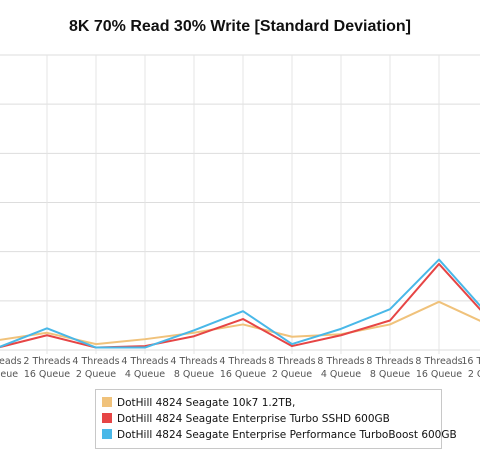 This screenshot has height=476, width=480. I want to click on x-tick-label: 16 Threads, so click(470, 361).